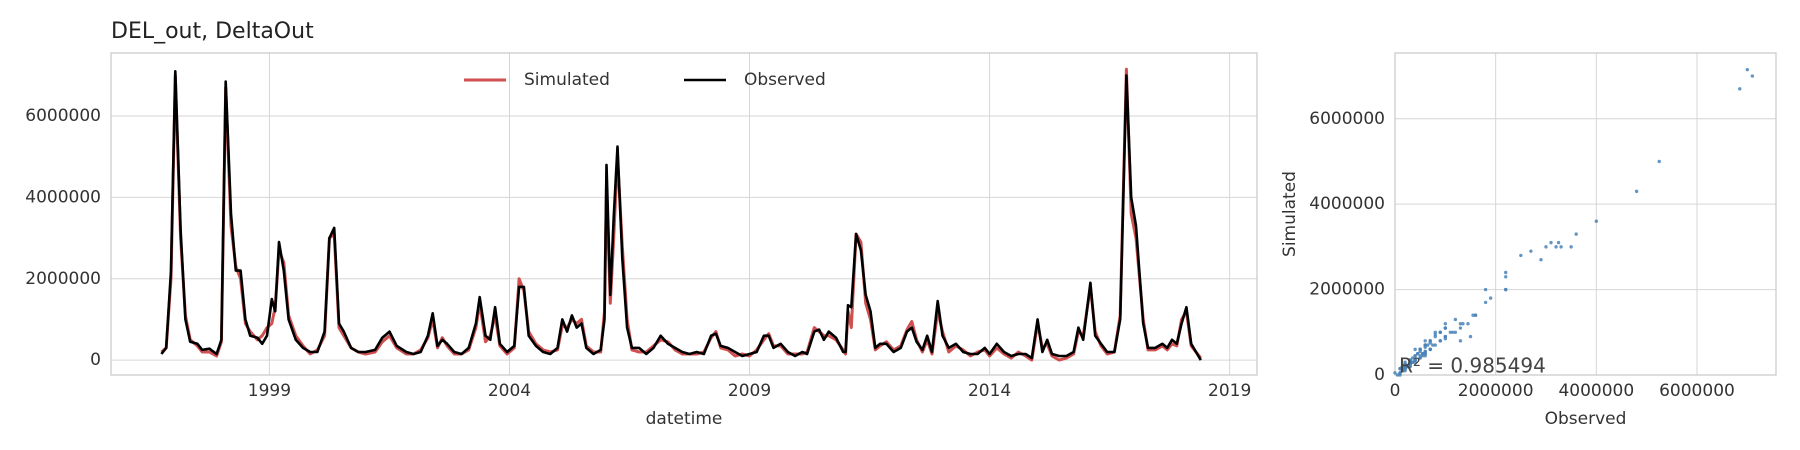  What do you see at coordinates (989, 391) in the screenshot?
I see `x-tick-label: 2014` at bounding box center [989, 391].